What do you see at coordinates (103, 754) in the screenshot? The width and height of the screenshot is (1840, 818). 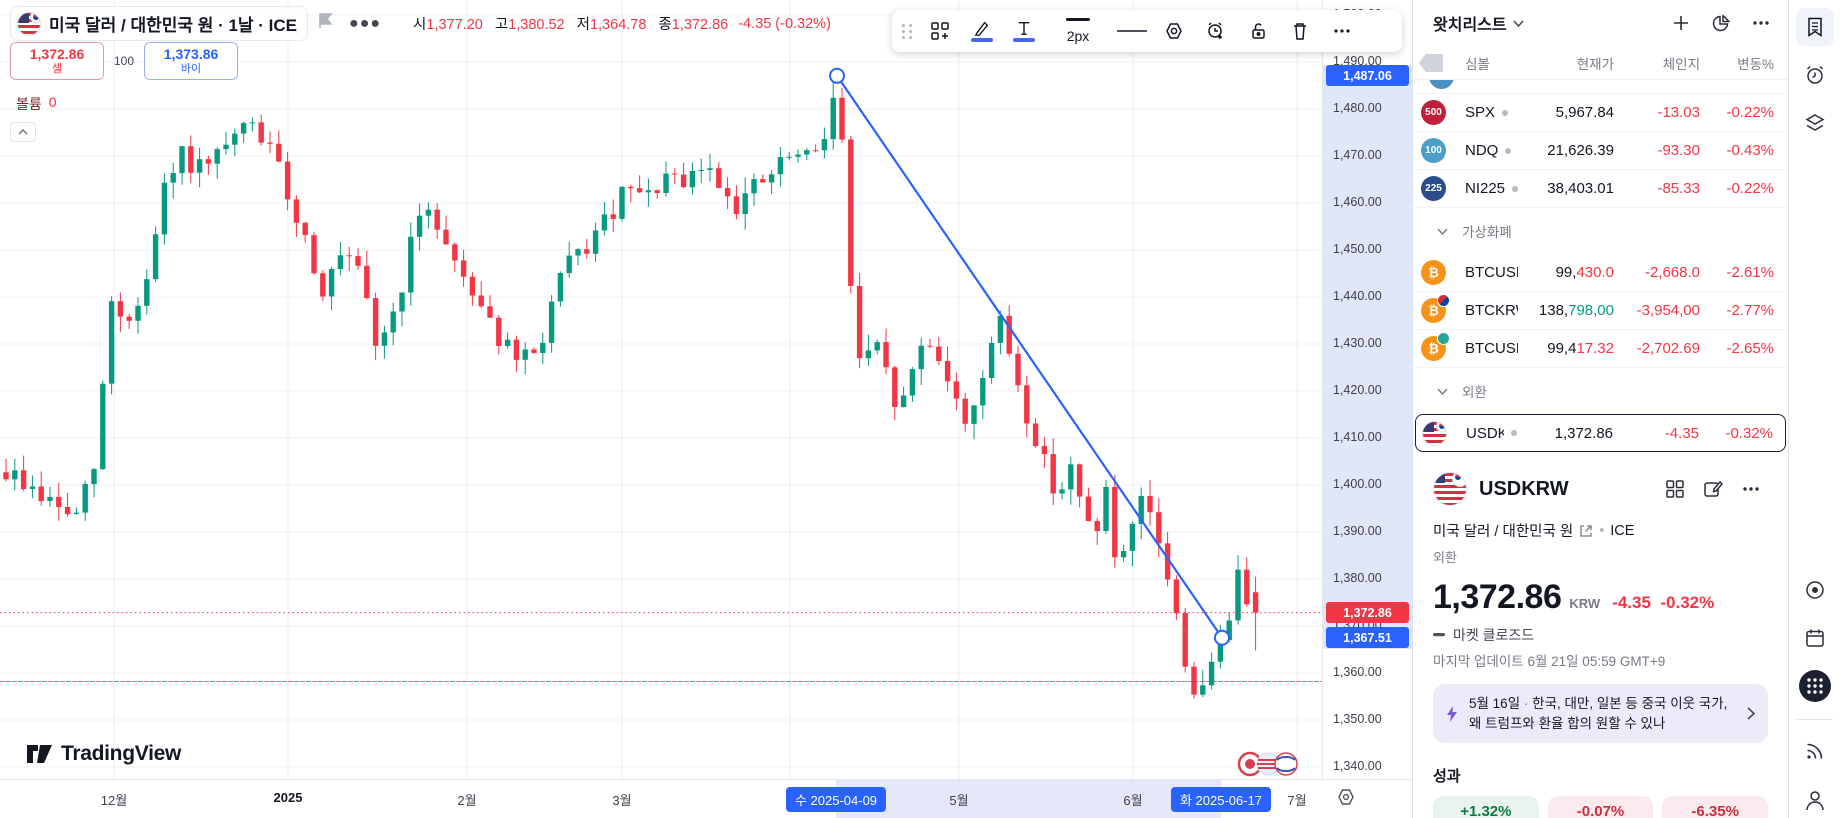 I see `tradingview-logo: TradingView` at bounding box center [103, 754].